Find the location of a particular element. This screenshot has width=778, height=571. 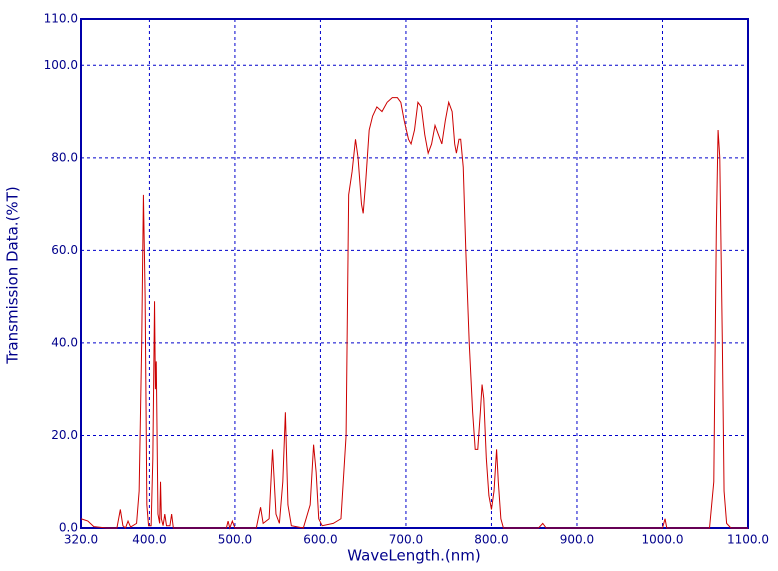

x-axis-label: WaveLength.(nm) is located at coordinates (414, 556).